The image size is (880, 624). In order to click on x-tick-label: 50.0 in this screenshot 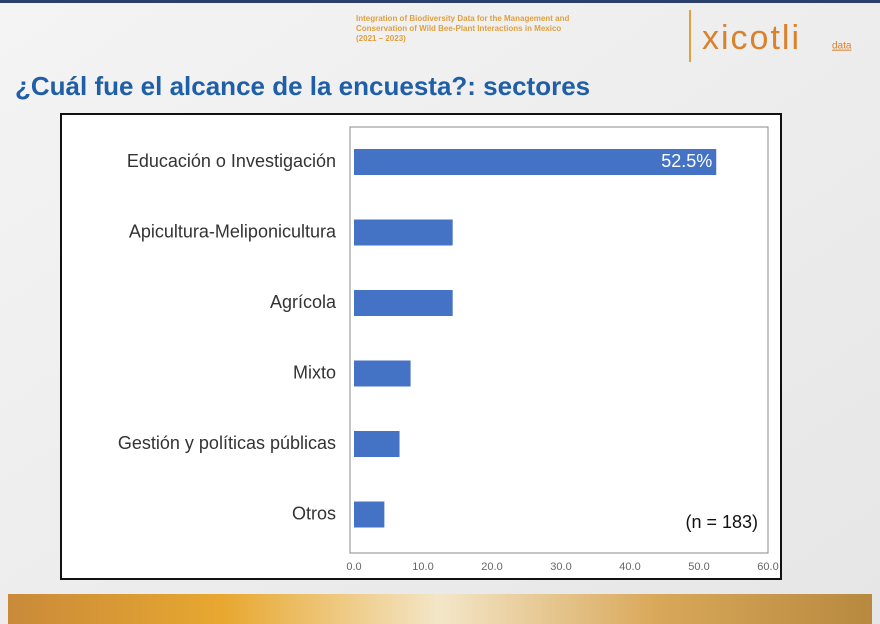, I will do `click(698, 567)`.